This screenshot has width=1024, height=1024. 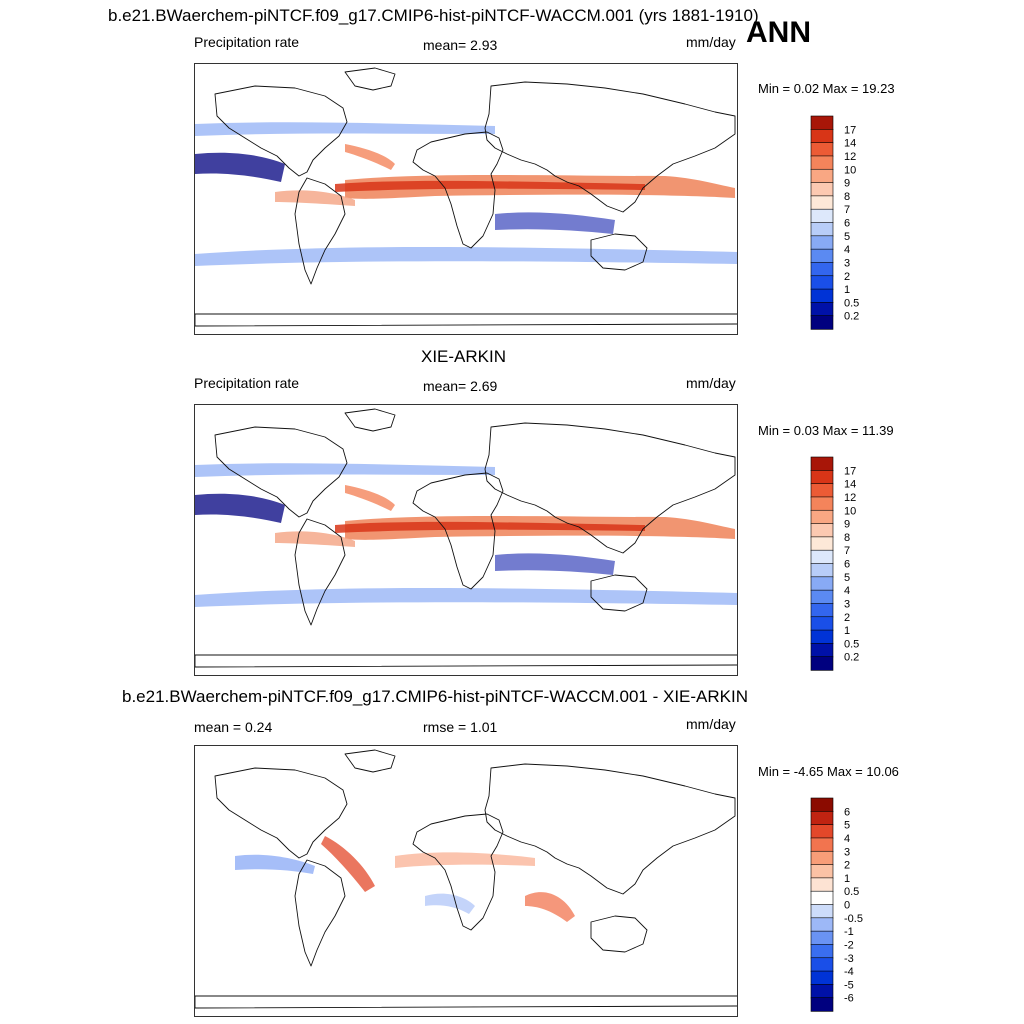 What do you see at coordinates (826, 88) in the screenshot?
I see `panel1-minmax: Min = 0.02 Max = 19.23` at bounding box center [826, 88].